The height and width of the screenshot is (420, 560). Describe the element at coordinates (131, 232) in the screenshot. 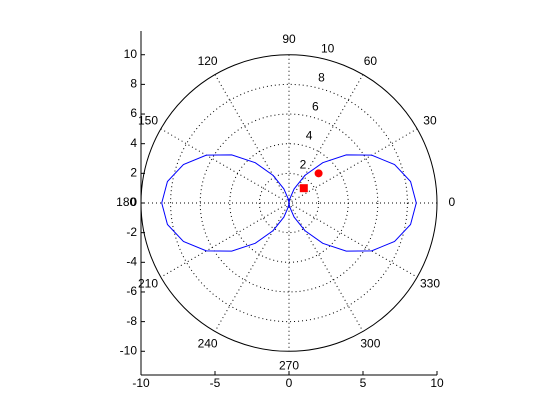

I see `y-tick-label: -2` at that location.